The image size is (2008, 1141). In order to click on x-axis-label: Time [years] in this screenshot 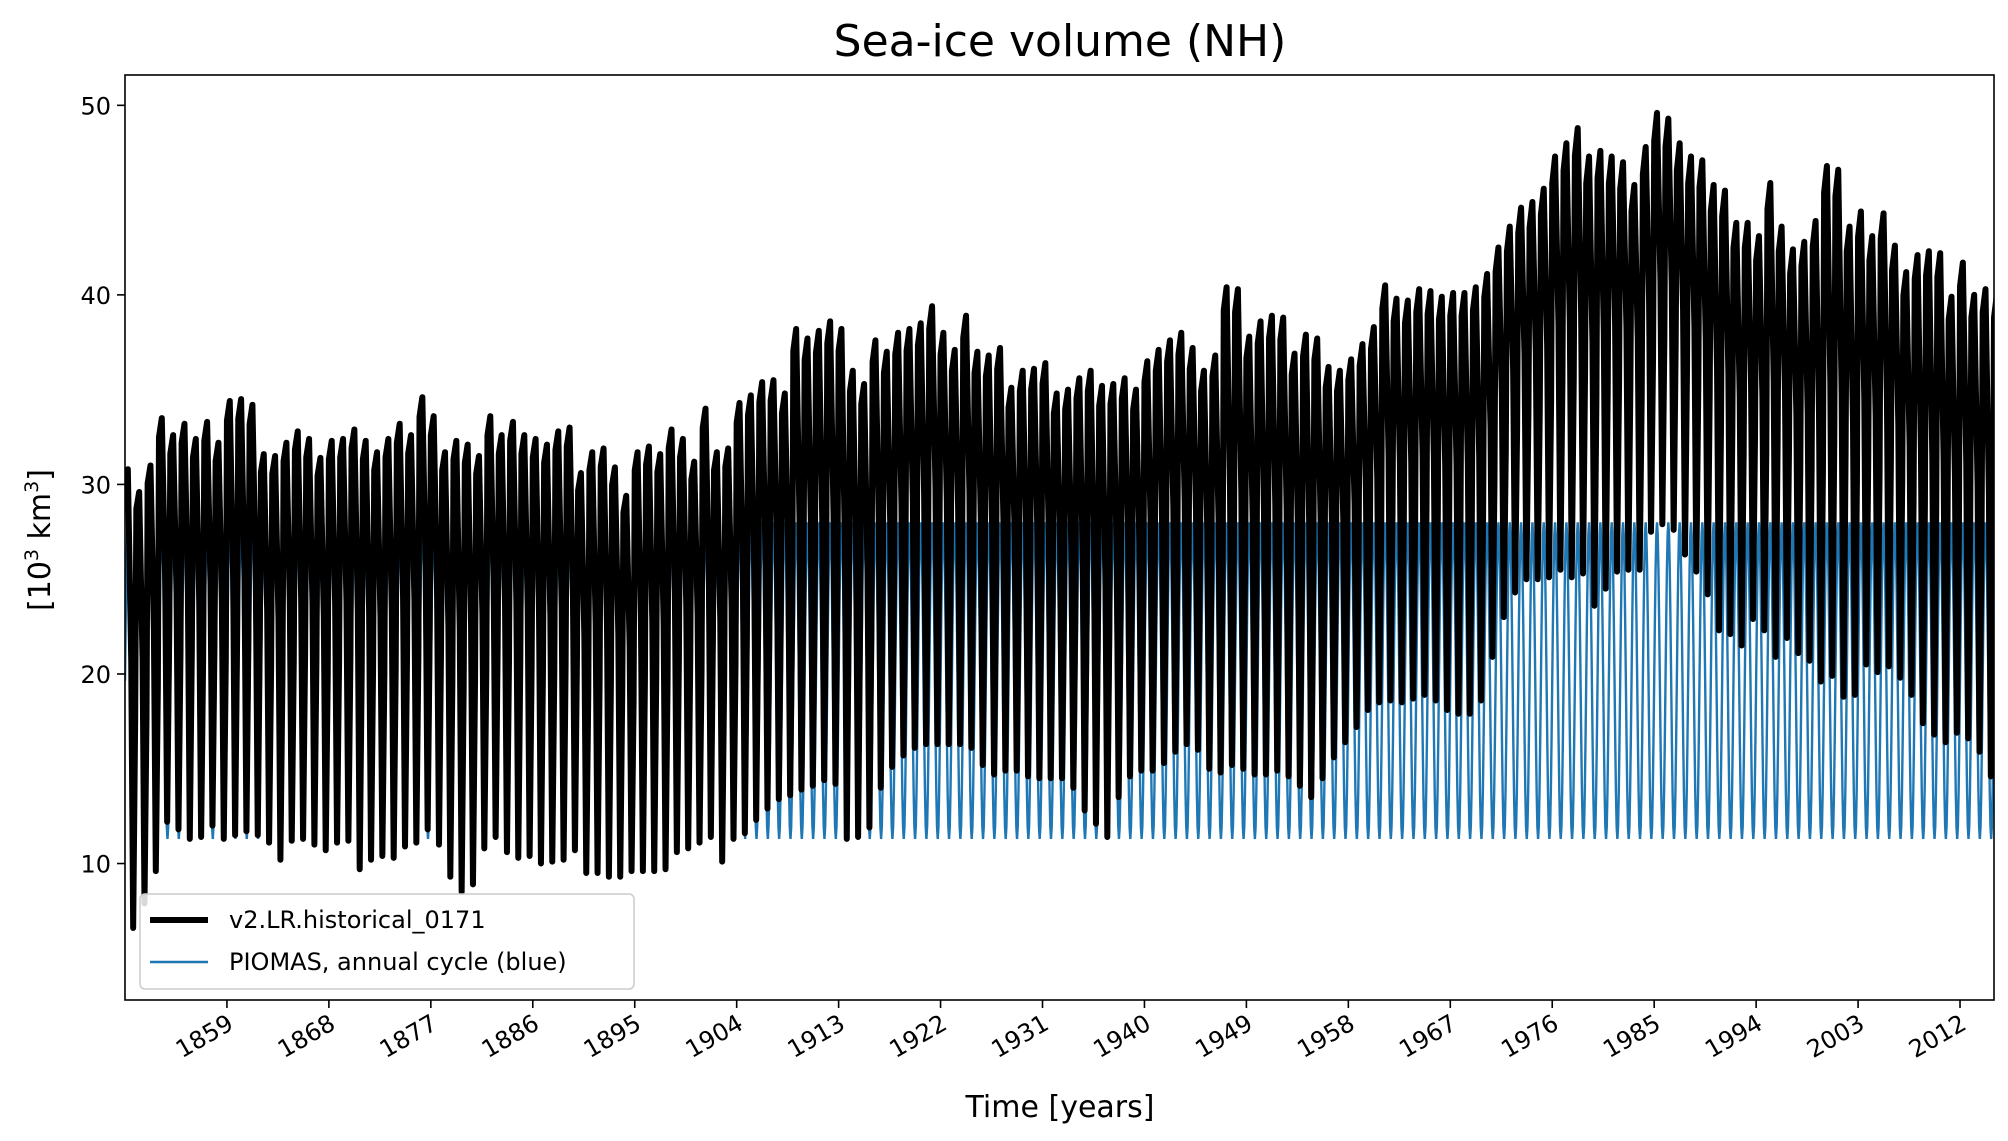, I will do `click(1060, 1107)`.